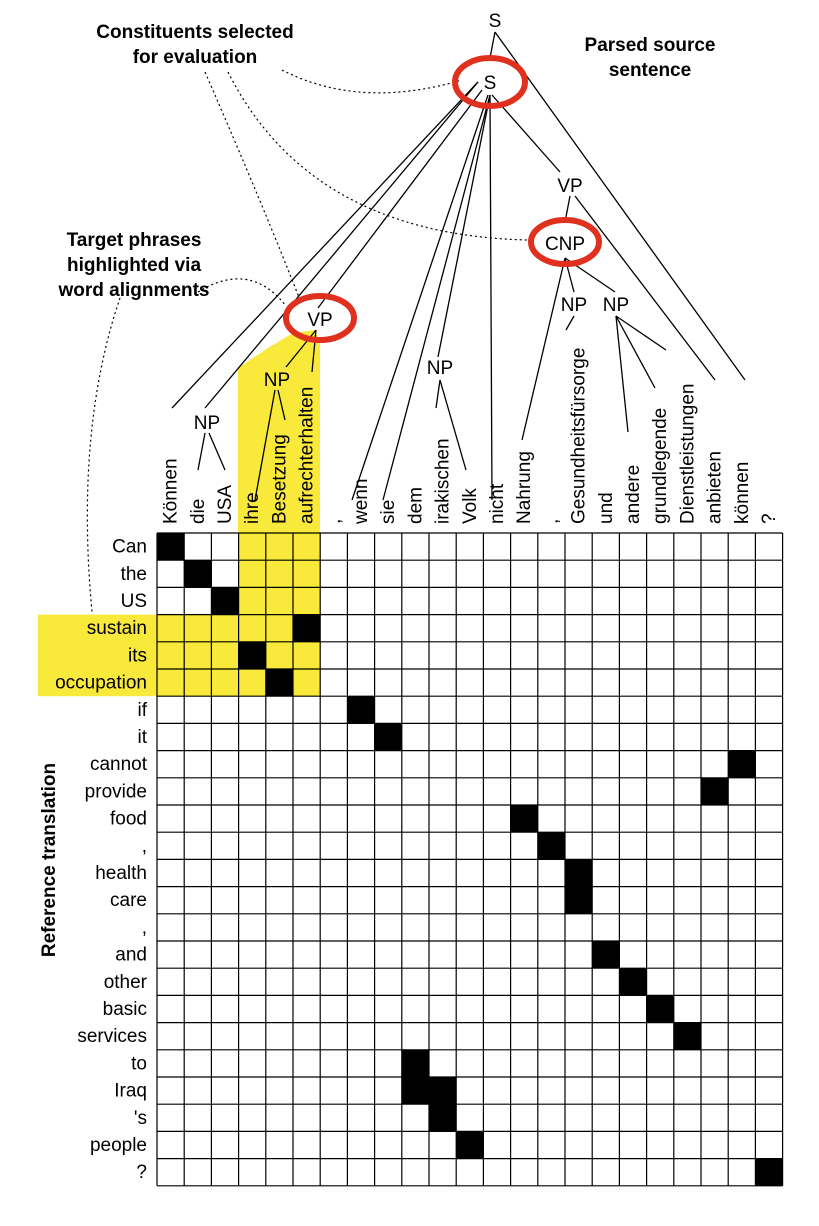  I want to click on source-word: und, so click(606, 508).